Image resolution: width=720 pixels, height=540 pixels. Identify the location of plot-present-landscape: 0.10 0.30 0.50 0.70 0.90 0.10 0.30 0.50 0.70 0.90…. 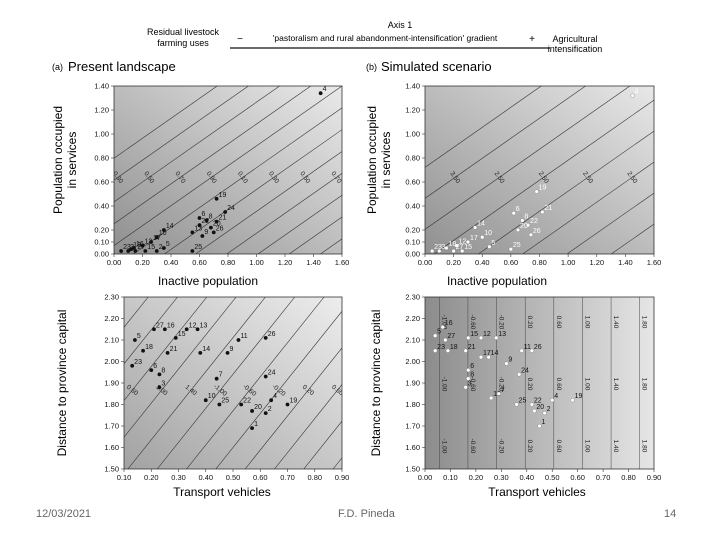
(222, 175).